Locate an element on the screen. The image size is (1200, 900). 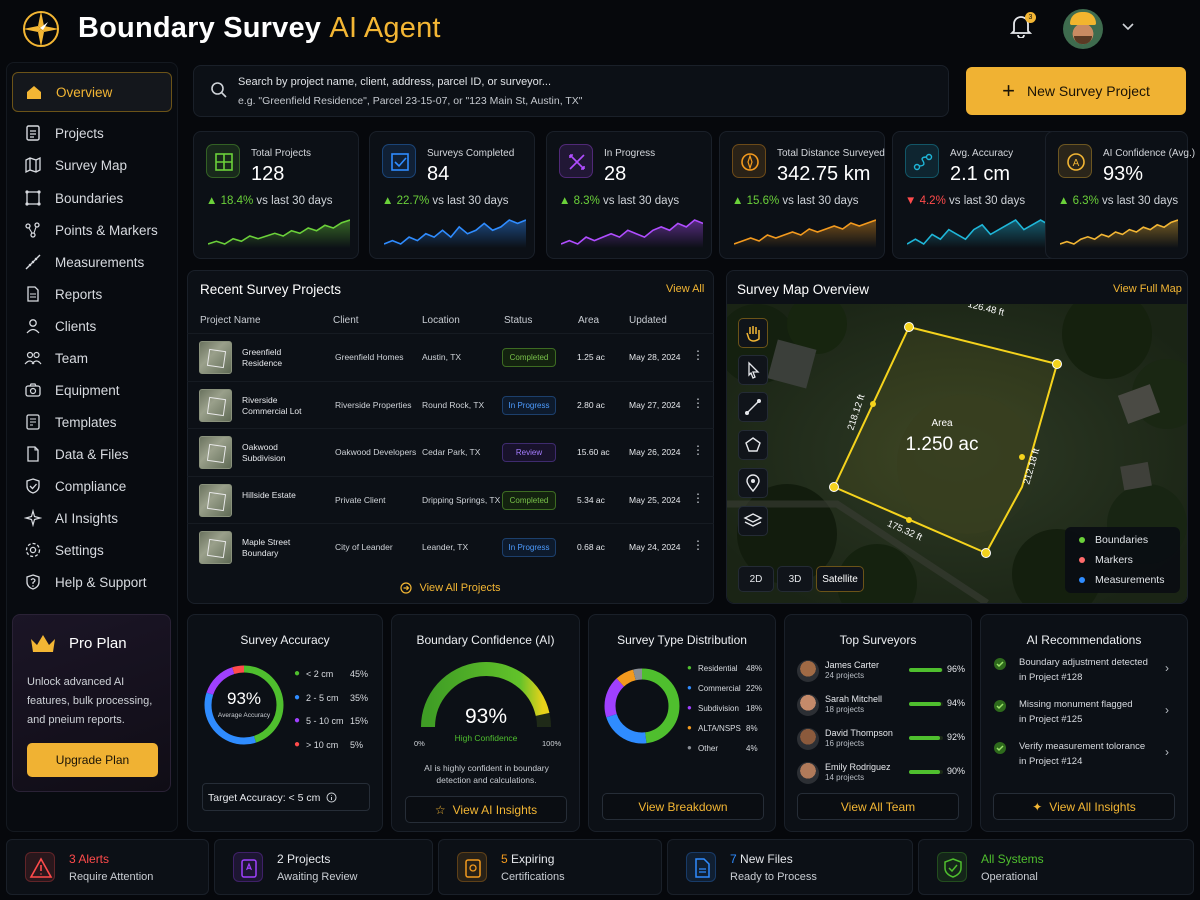
map-legend-item: Markers is located at coordinates (1129, 560).